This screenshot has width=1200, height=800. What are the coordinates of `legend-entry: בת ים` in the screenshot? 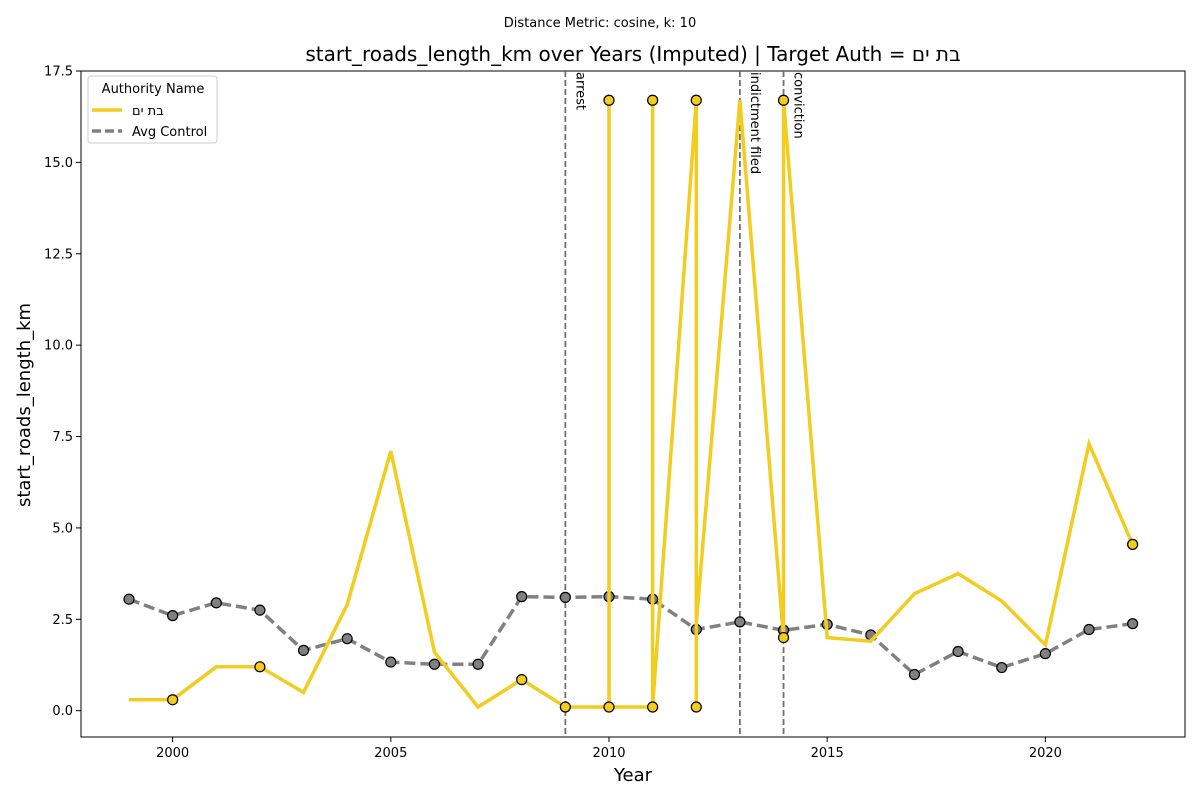 It's located at (148, 111).